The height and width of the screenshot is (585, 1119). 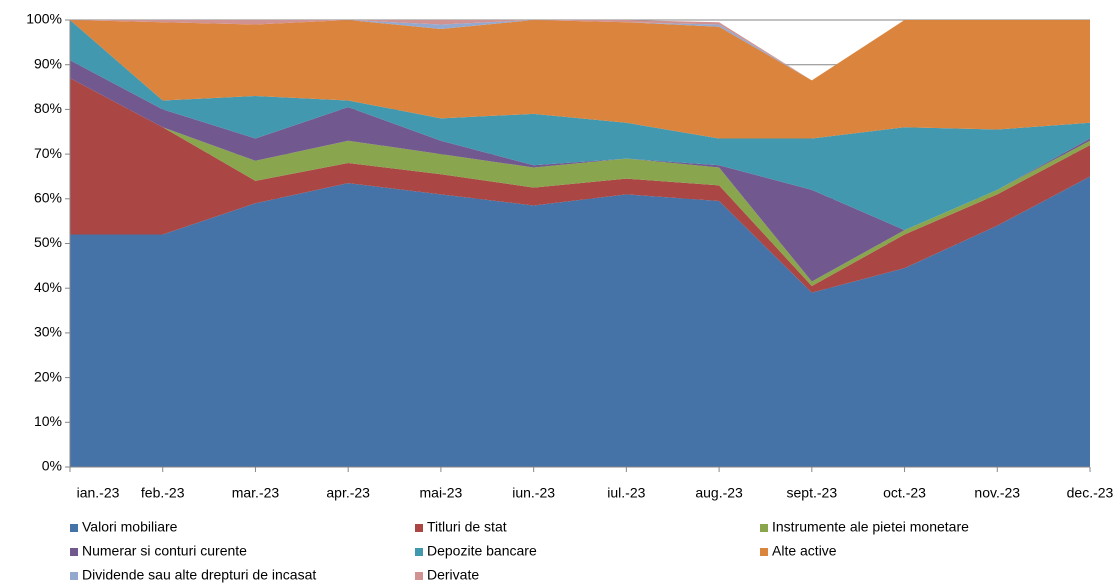 What do you see at coordinates (48, 242) in the screenshot?
I see `y-tick-label: 50%` at bounding box center [48, 242].